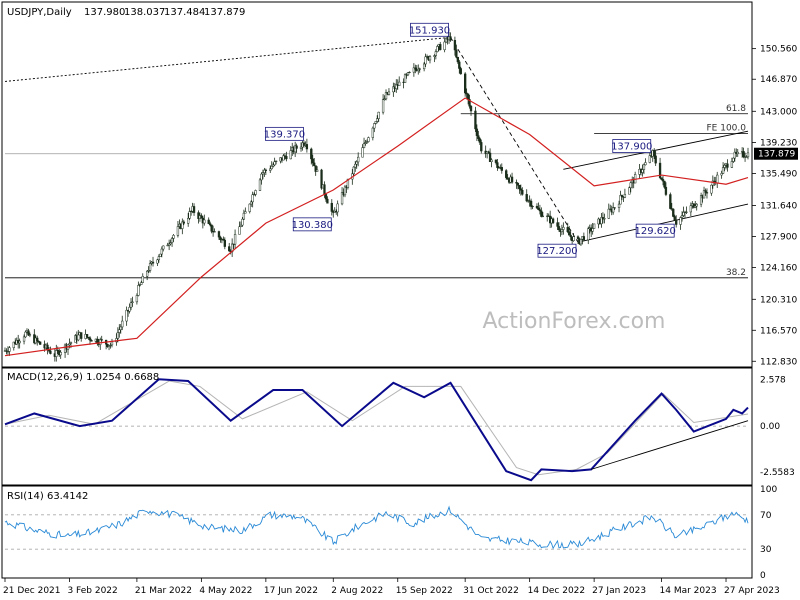 The width and height of the screenshot is (800, 600). Describe the element at coordinates (184, 12) in the screenshot. I see `ohlc-low: 137.484` at that location.